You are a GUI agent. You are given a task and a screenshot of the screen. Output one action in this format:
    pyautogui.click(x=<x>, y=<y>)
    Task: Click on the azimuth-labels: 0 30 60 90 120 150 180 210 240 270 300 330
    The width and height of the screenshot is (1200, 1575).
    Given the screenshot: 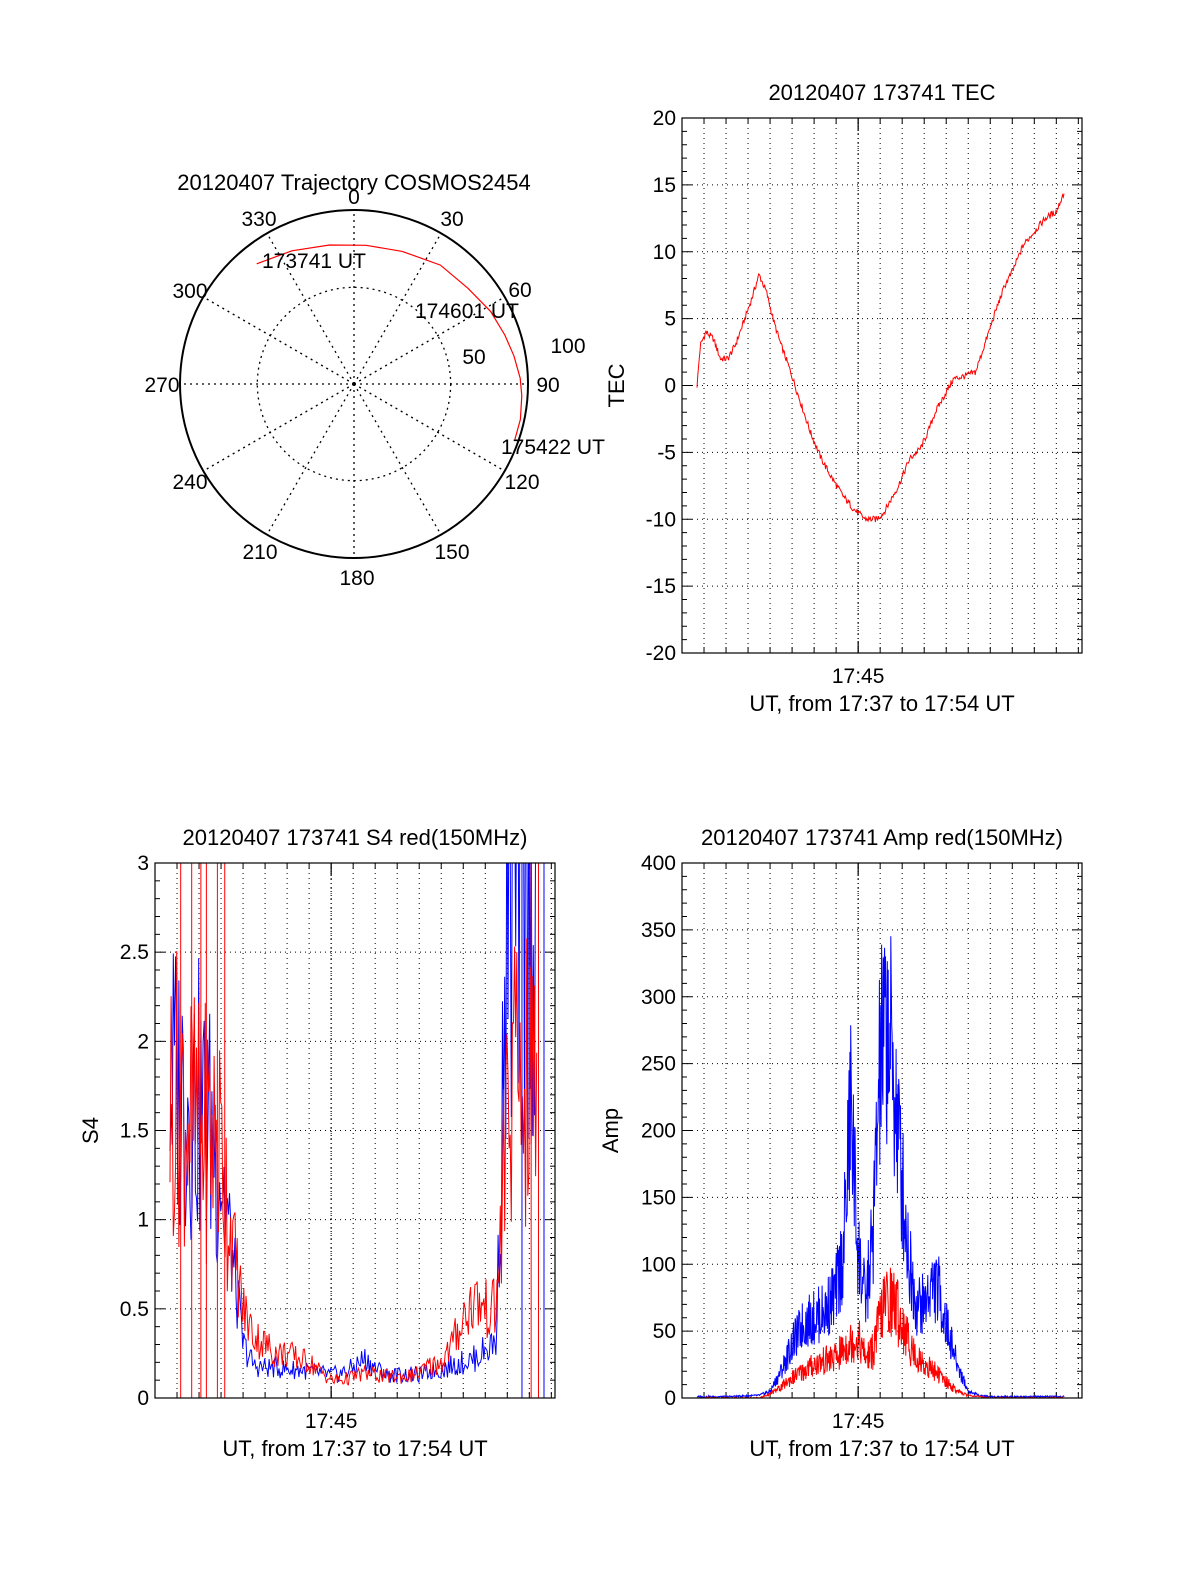 What is the action you would take?
    pyautogui.click(x=351, y=388)
    